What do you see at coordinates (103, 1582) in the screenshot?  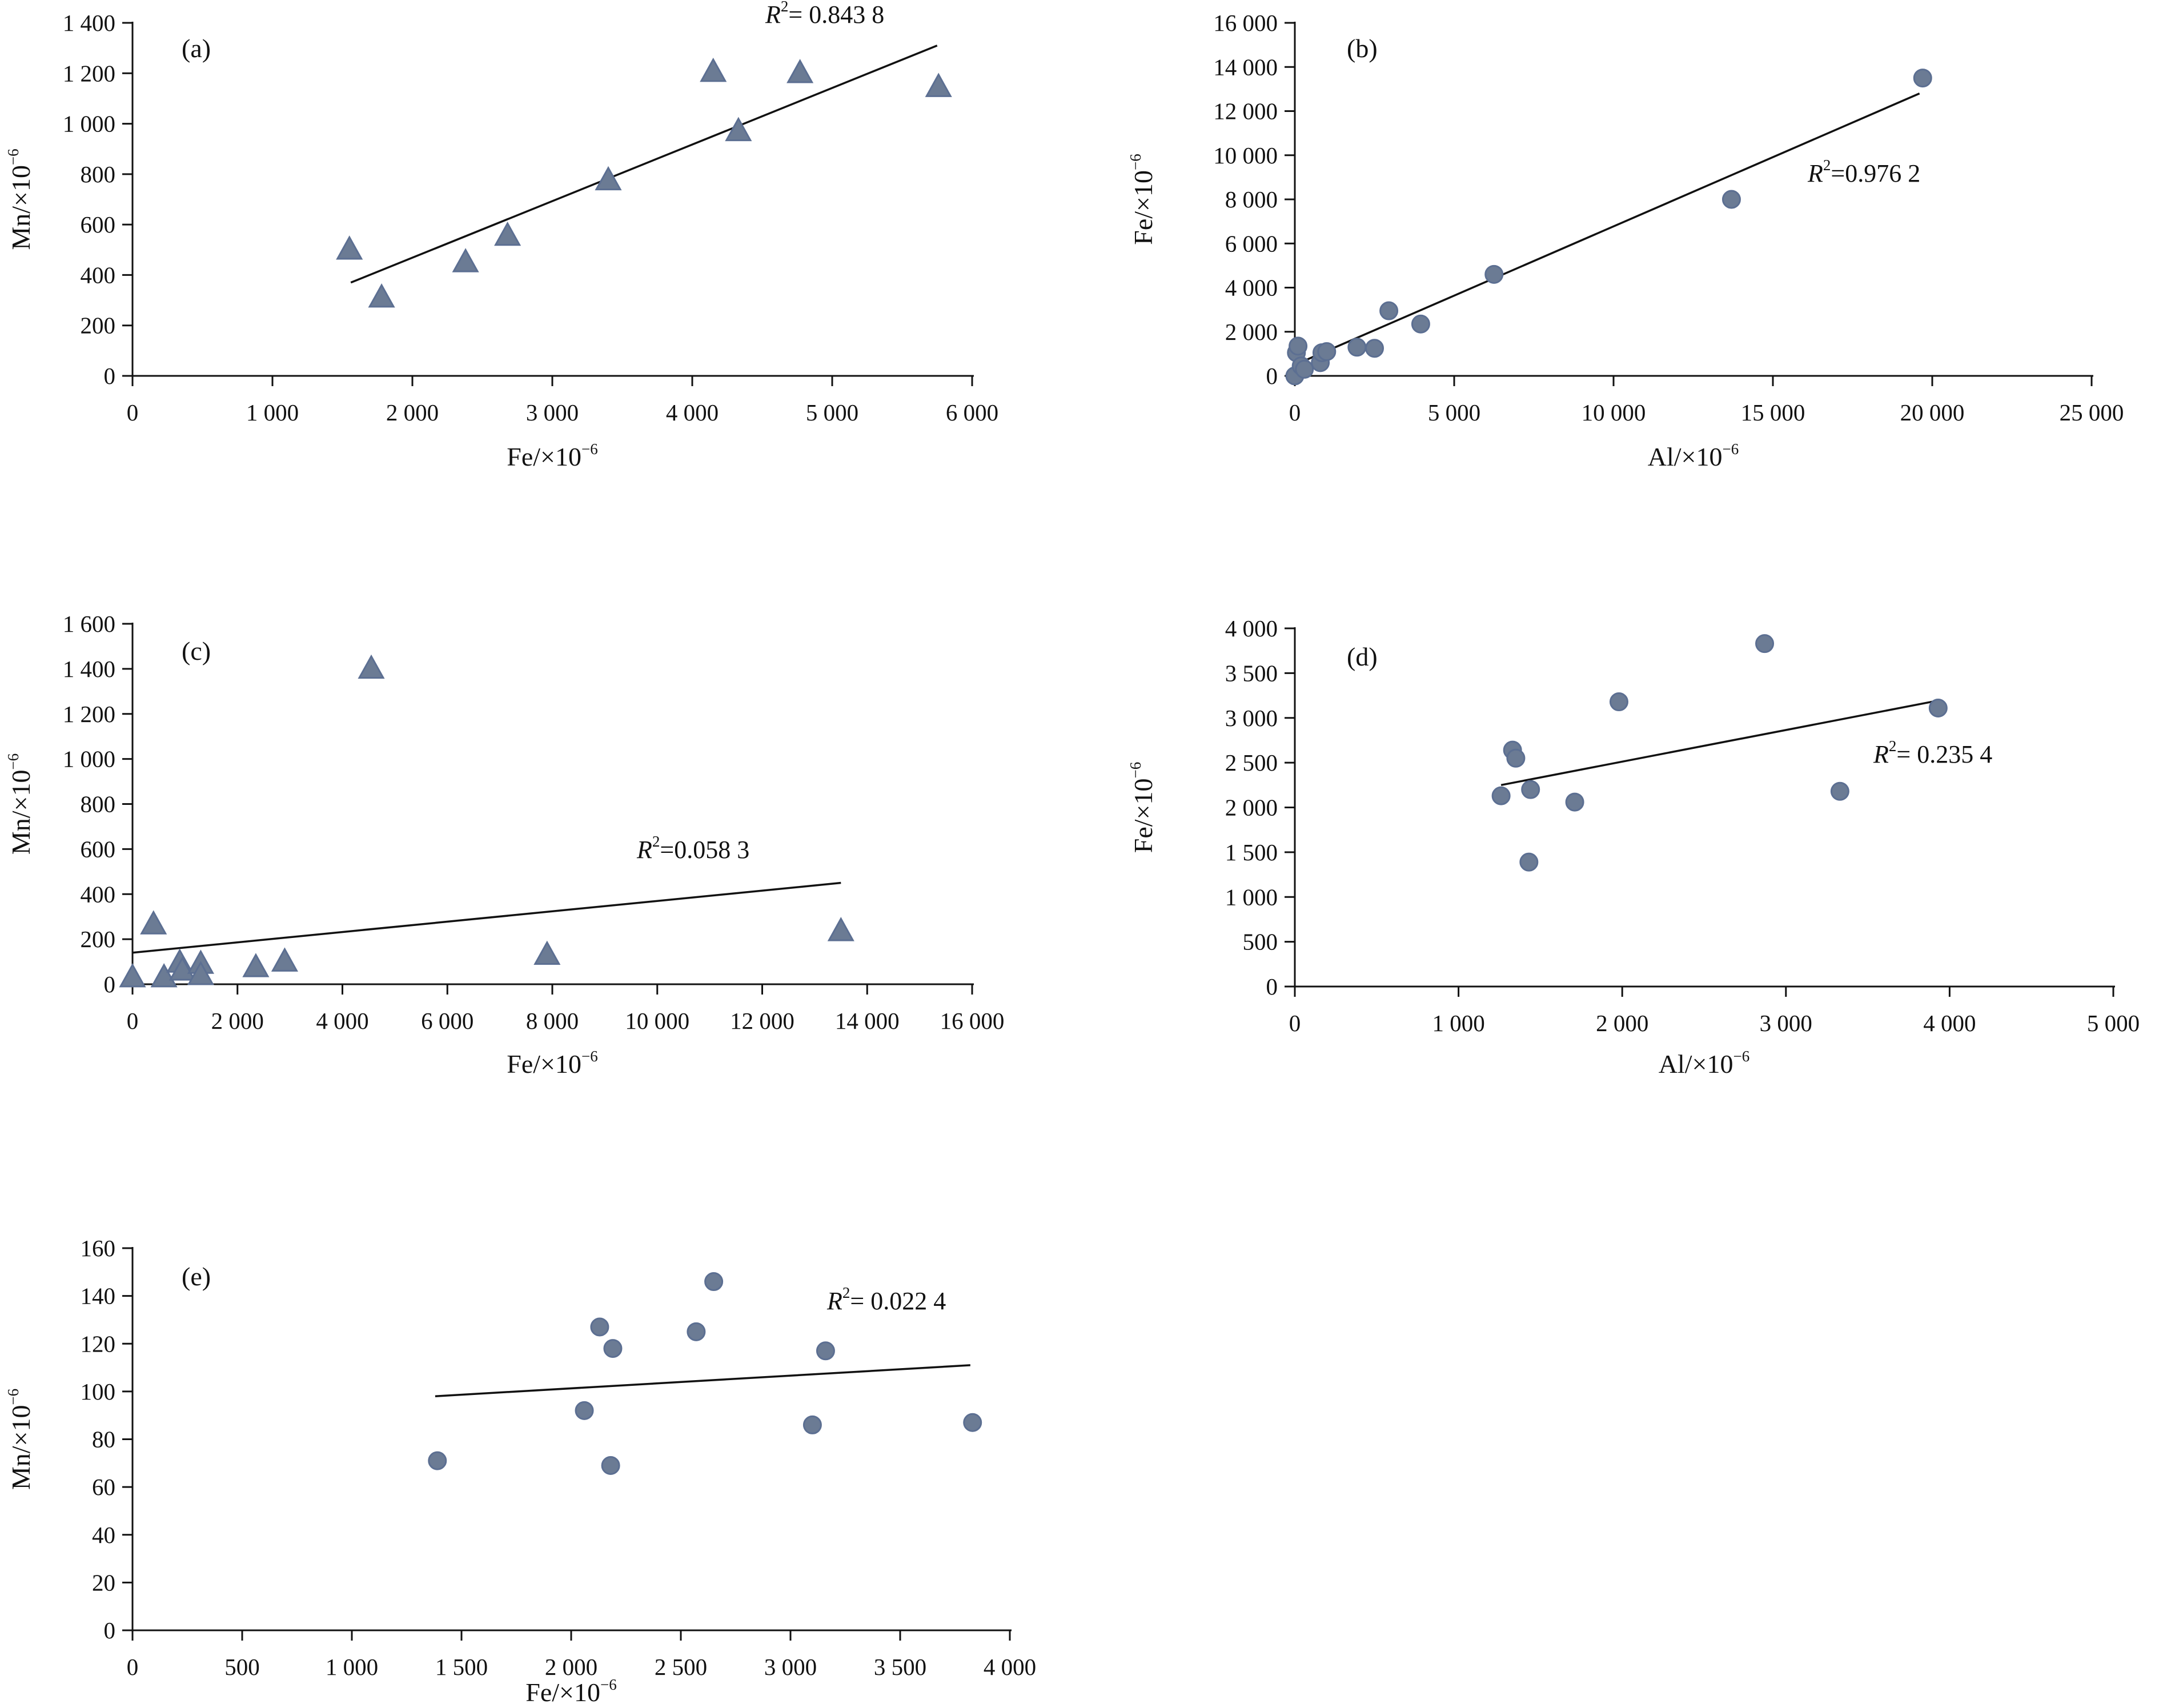 I see `y-tick-label: 20` at bounding box center [103, 1582].